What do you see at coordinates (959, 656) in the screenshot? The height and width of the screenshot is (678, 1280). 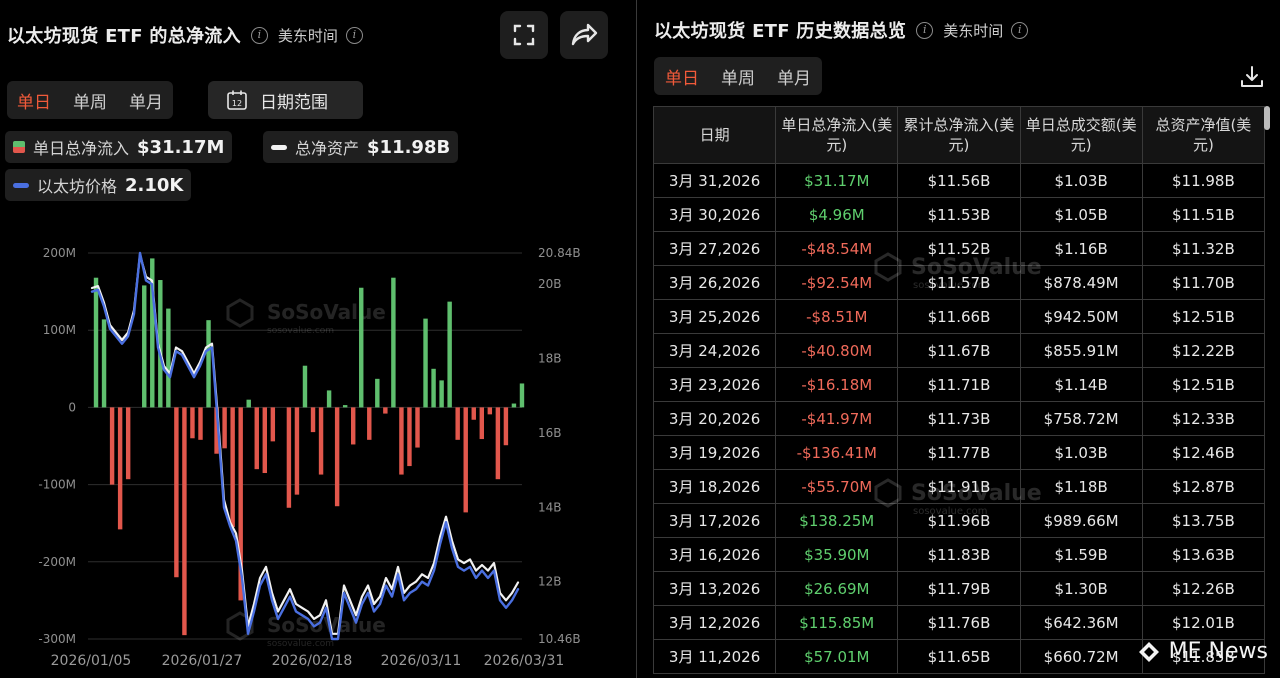 I see `table-row: 3月 11,2026 $57.01M $11.65B $660.72M $11.85B` at bounding box center [959, 656].